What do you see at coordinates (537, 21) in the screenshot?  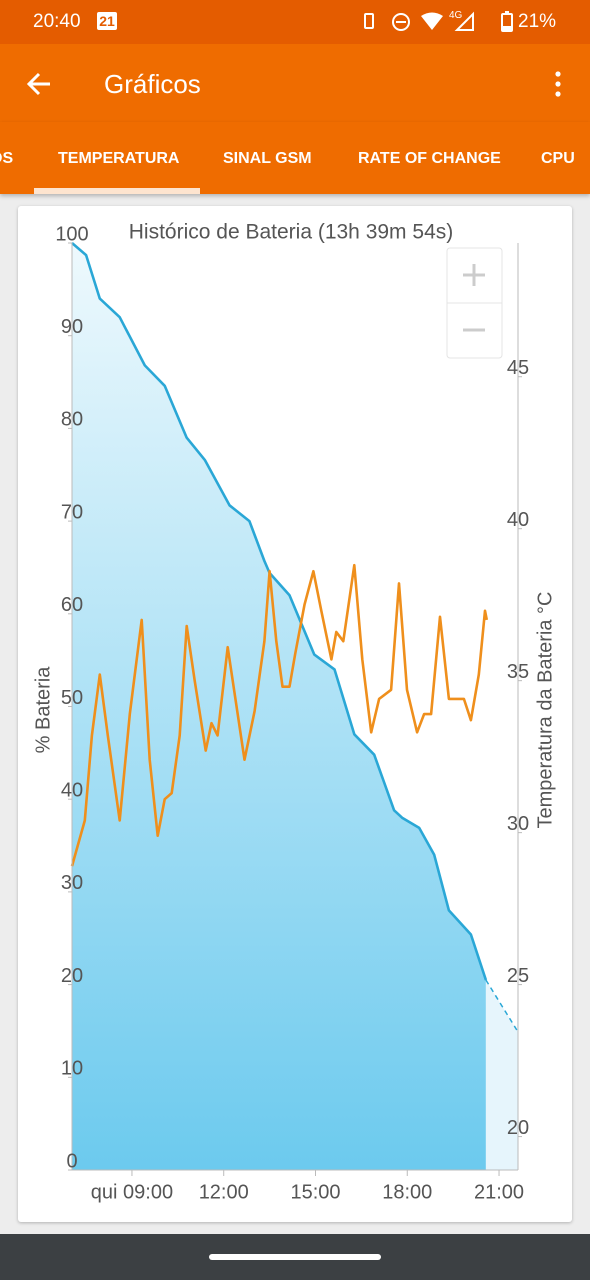 I see `battery-level: 21%` at bounding box center [537, 21].